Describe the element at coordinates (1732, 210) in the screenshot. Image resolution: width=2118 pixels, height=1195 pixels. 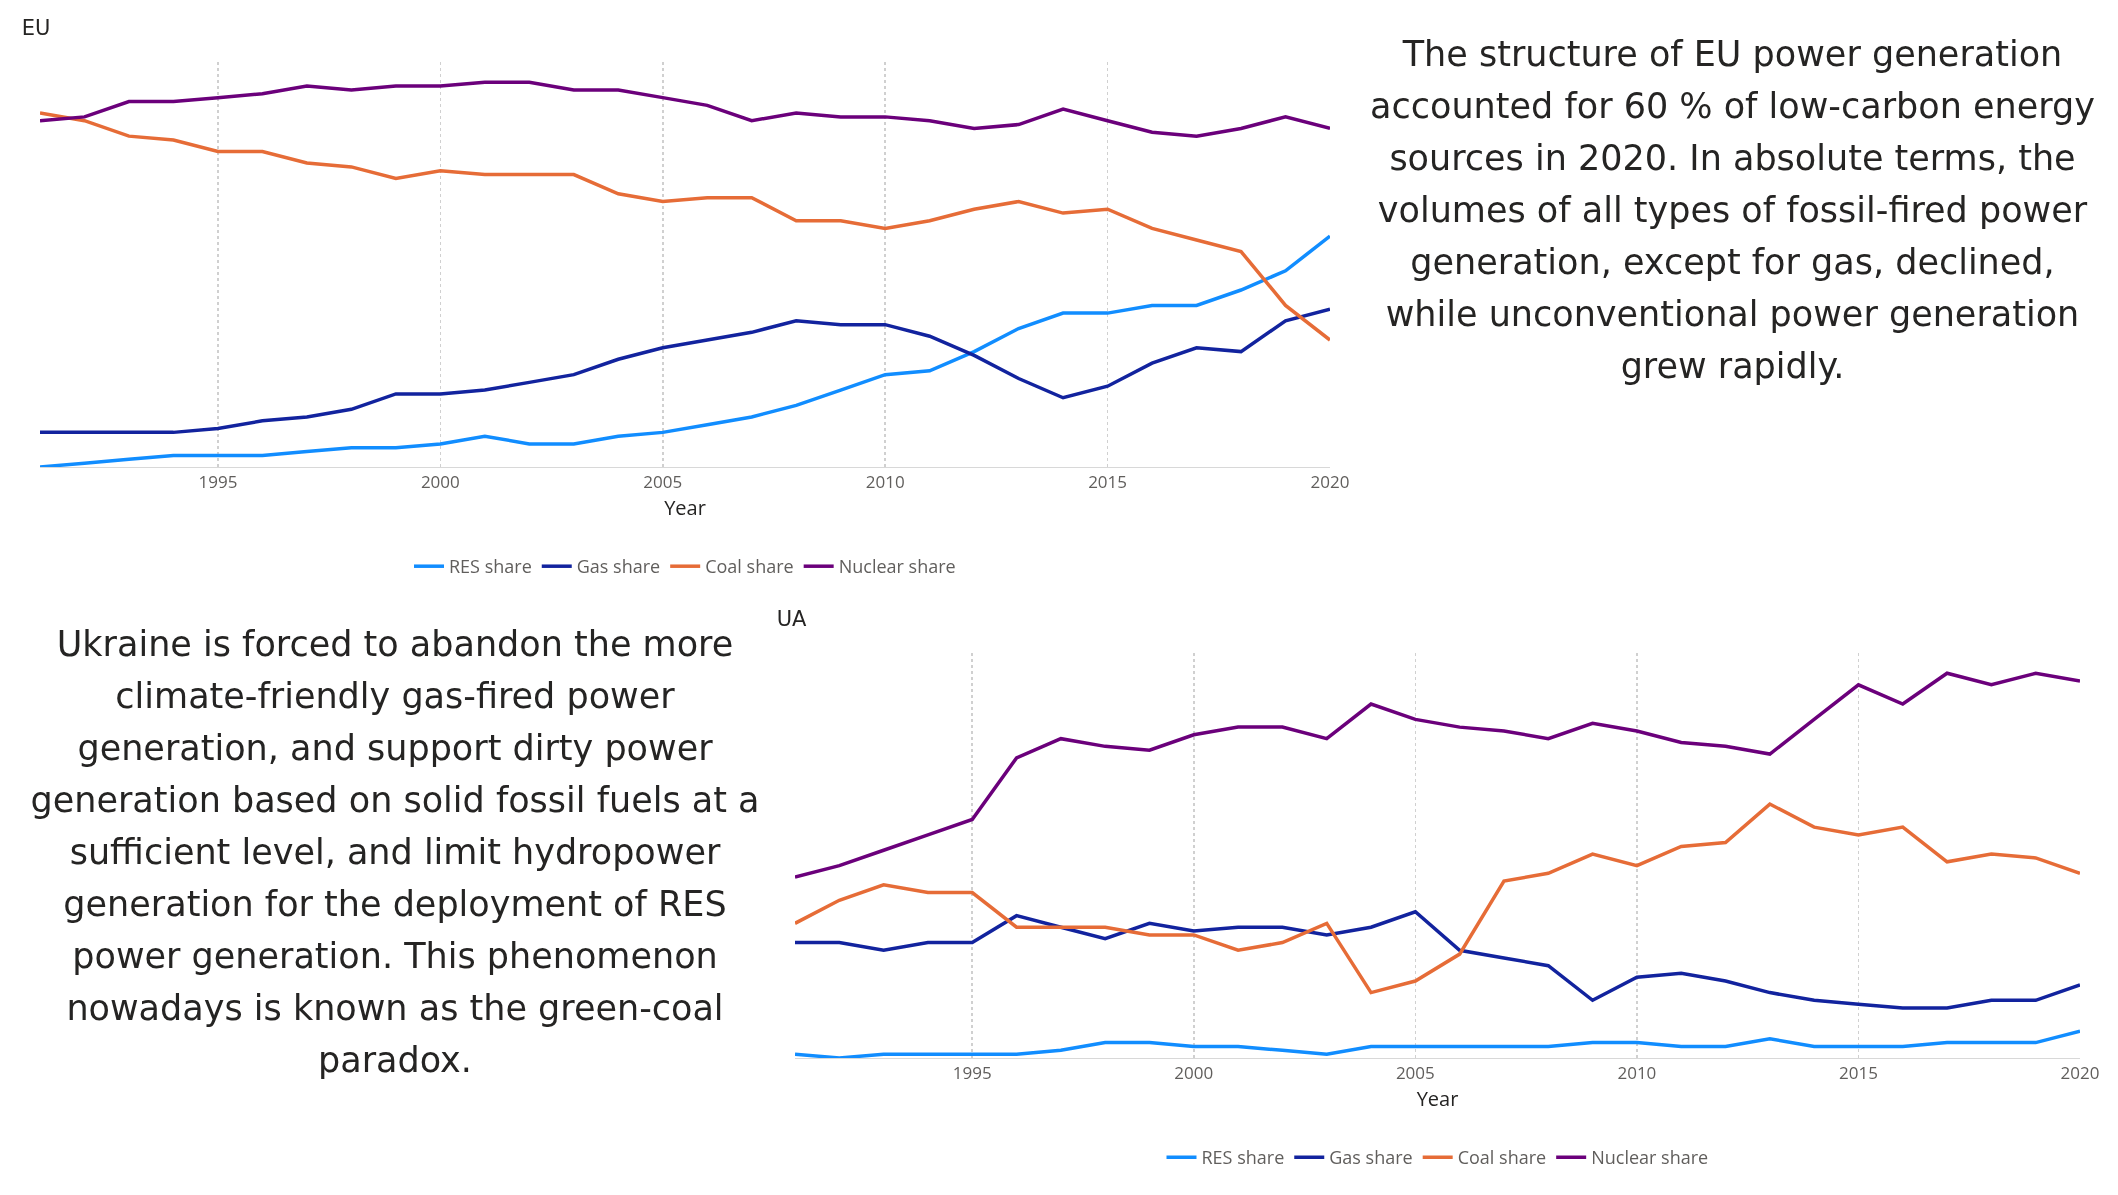
I see `text: The structure of EU power generation accounted for 60 % of low-carbon energy sources in 2020. In absolute terms, the volumes of all types of fossil-fired power generation, except for gas, declined, while unconventional power generation grew rapidly.` at that location.